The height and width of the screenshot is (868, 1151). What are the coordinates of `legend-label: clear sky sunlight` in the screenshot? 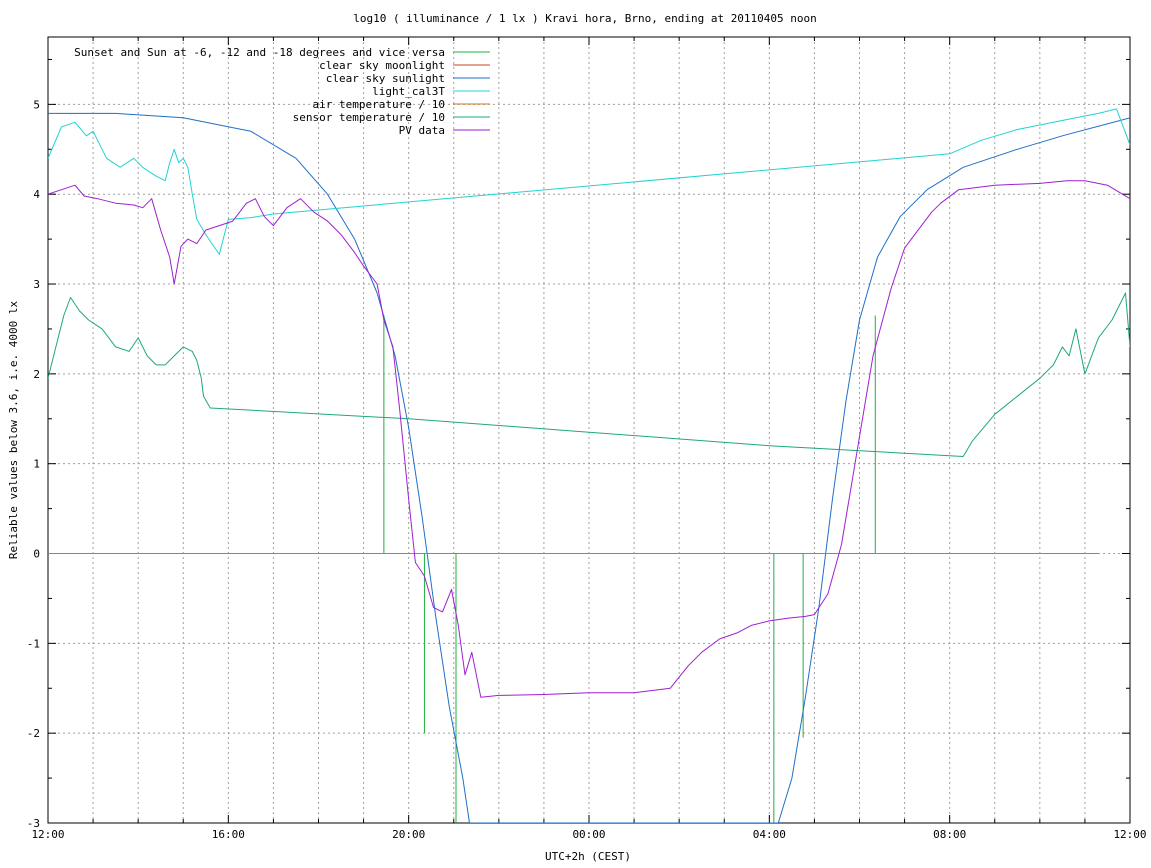 It's located at (385, 78).